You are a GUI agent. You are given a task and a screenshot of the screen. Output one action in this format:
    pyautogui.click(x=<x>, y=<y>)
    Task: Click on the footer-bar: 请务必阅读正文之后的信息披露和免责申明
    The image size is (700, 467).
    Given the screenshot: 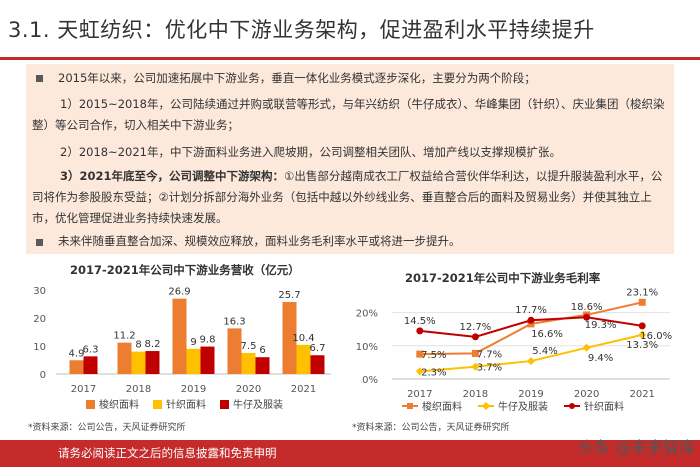 What is the action you would take?
    pyautogui.click(x=350, y=453)
    